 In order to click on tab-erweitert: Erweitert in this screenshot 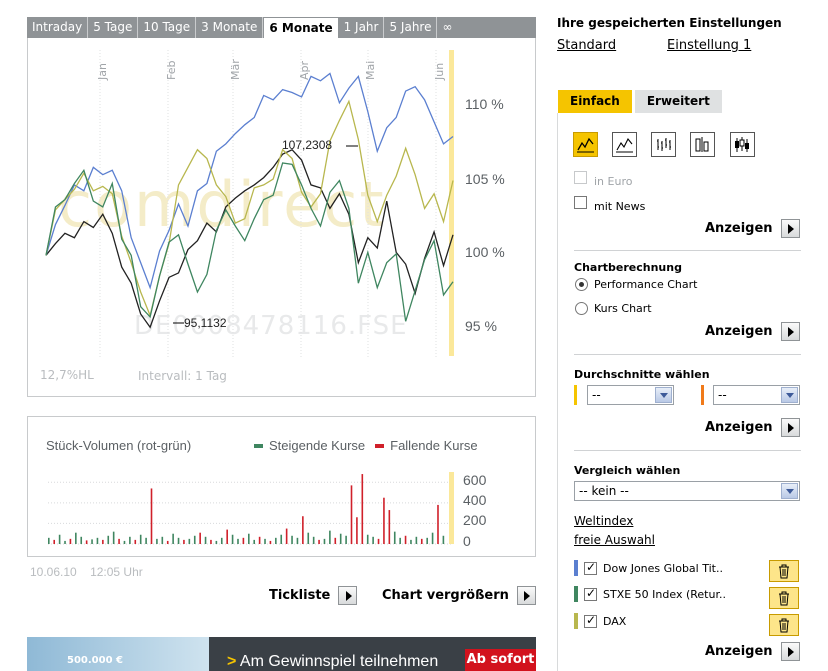, I will do `click(678, 101)`.